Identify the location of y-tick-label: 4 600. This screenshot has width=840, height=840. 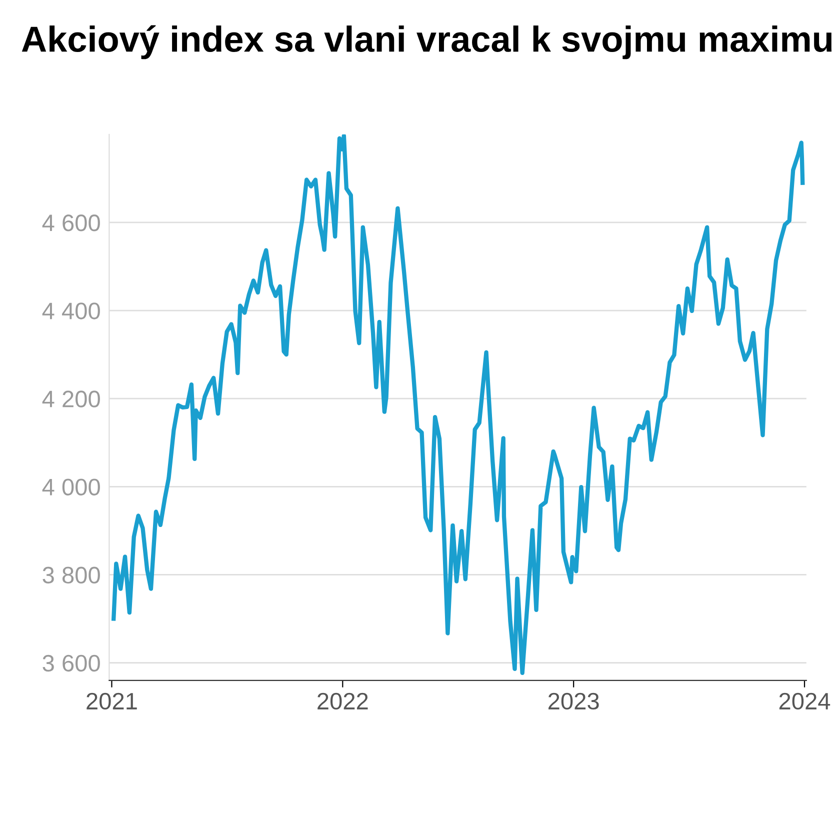
(71, 223).